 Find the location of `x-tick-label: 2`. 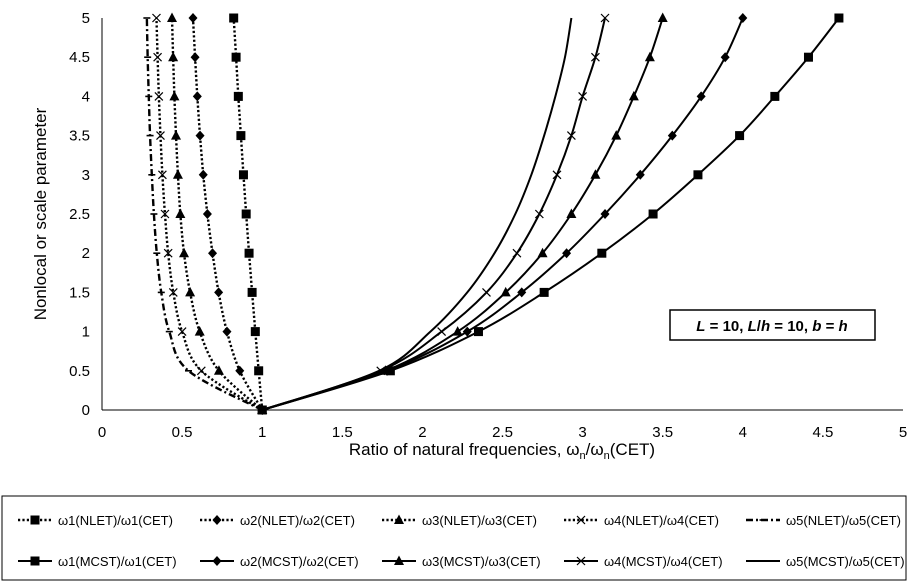

x-tick-label: 2 is located at coordinates (422, 432).